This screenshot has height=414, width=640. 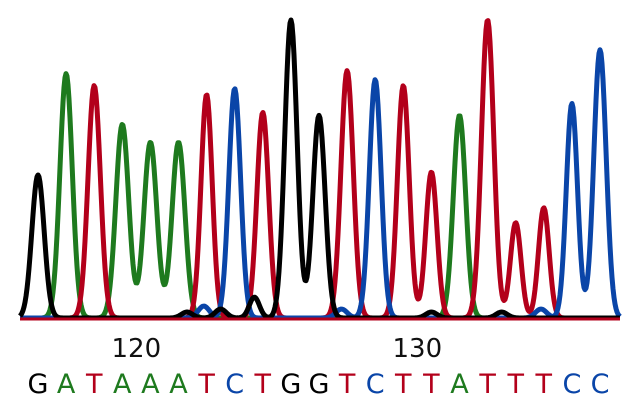 What do you see at coordinates (418, 349) in the screenshot?
I see `x-tick-label: 130` at bounding box center [418, 349].